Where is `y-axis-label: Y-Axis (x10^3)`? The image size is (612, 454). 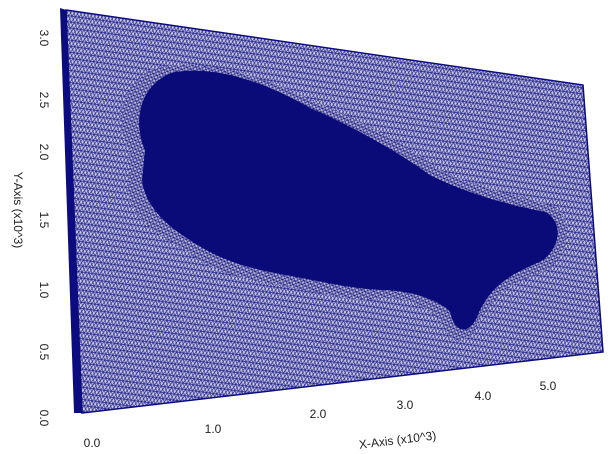 y-axis-label: Y-Axis (x10^3) is located at coordinates (18, 210).